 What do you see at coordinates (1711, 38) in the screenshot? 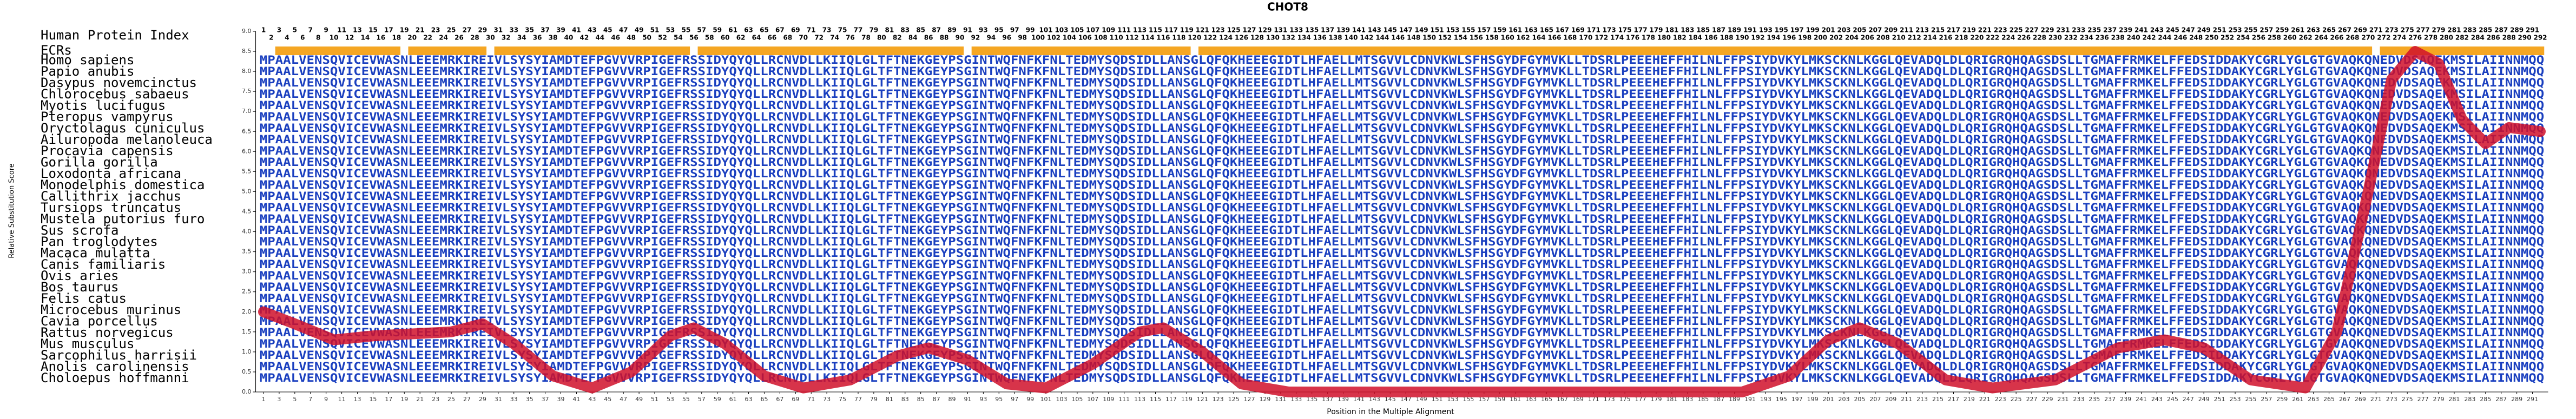
I see `index-number: 186` at bounding box center [1711, 38].